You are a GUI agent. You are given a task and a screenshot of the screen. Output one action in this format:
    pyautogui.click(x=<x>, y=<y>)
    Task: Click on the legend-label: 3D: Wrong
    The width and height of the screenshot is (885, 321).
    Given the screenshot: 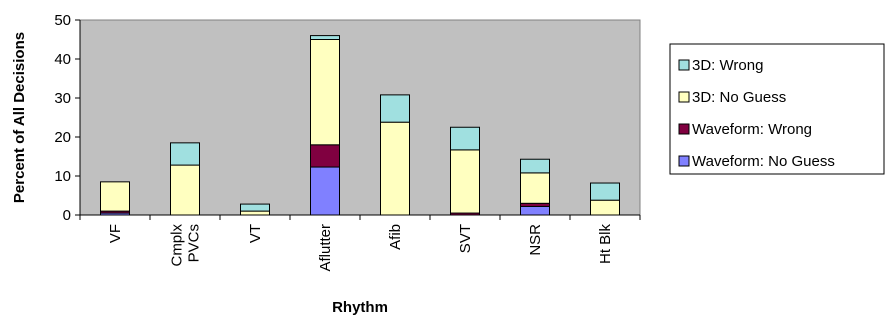 What is the action you would take?
    pyautogui.click(x=727, y=65)
    